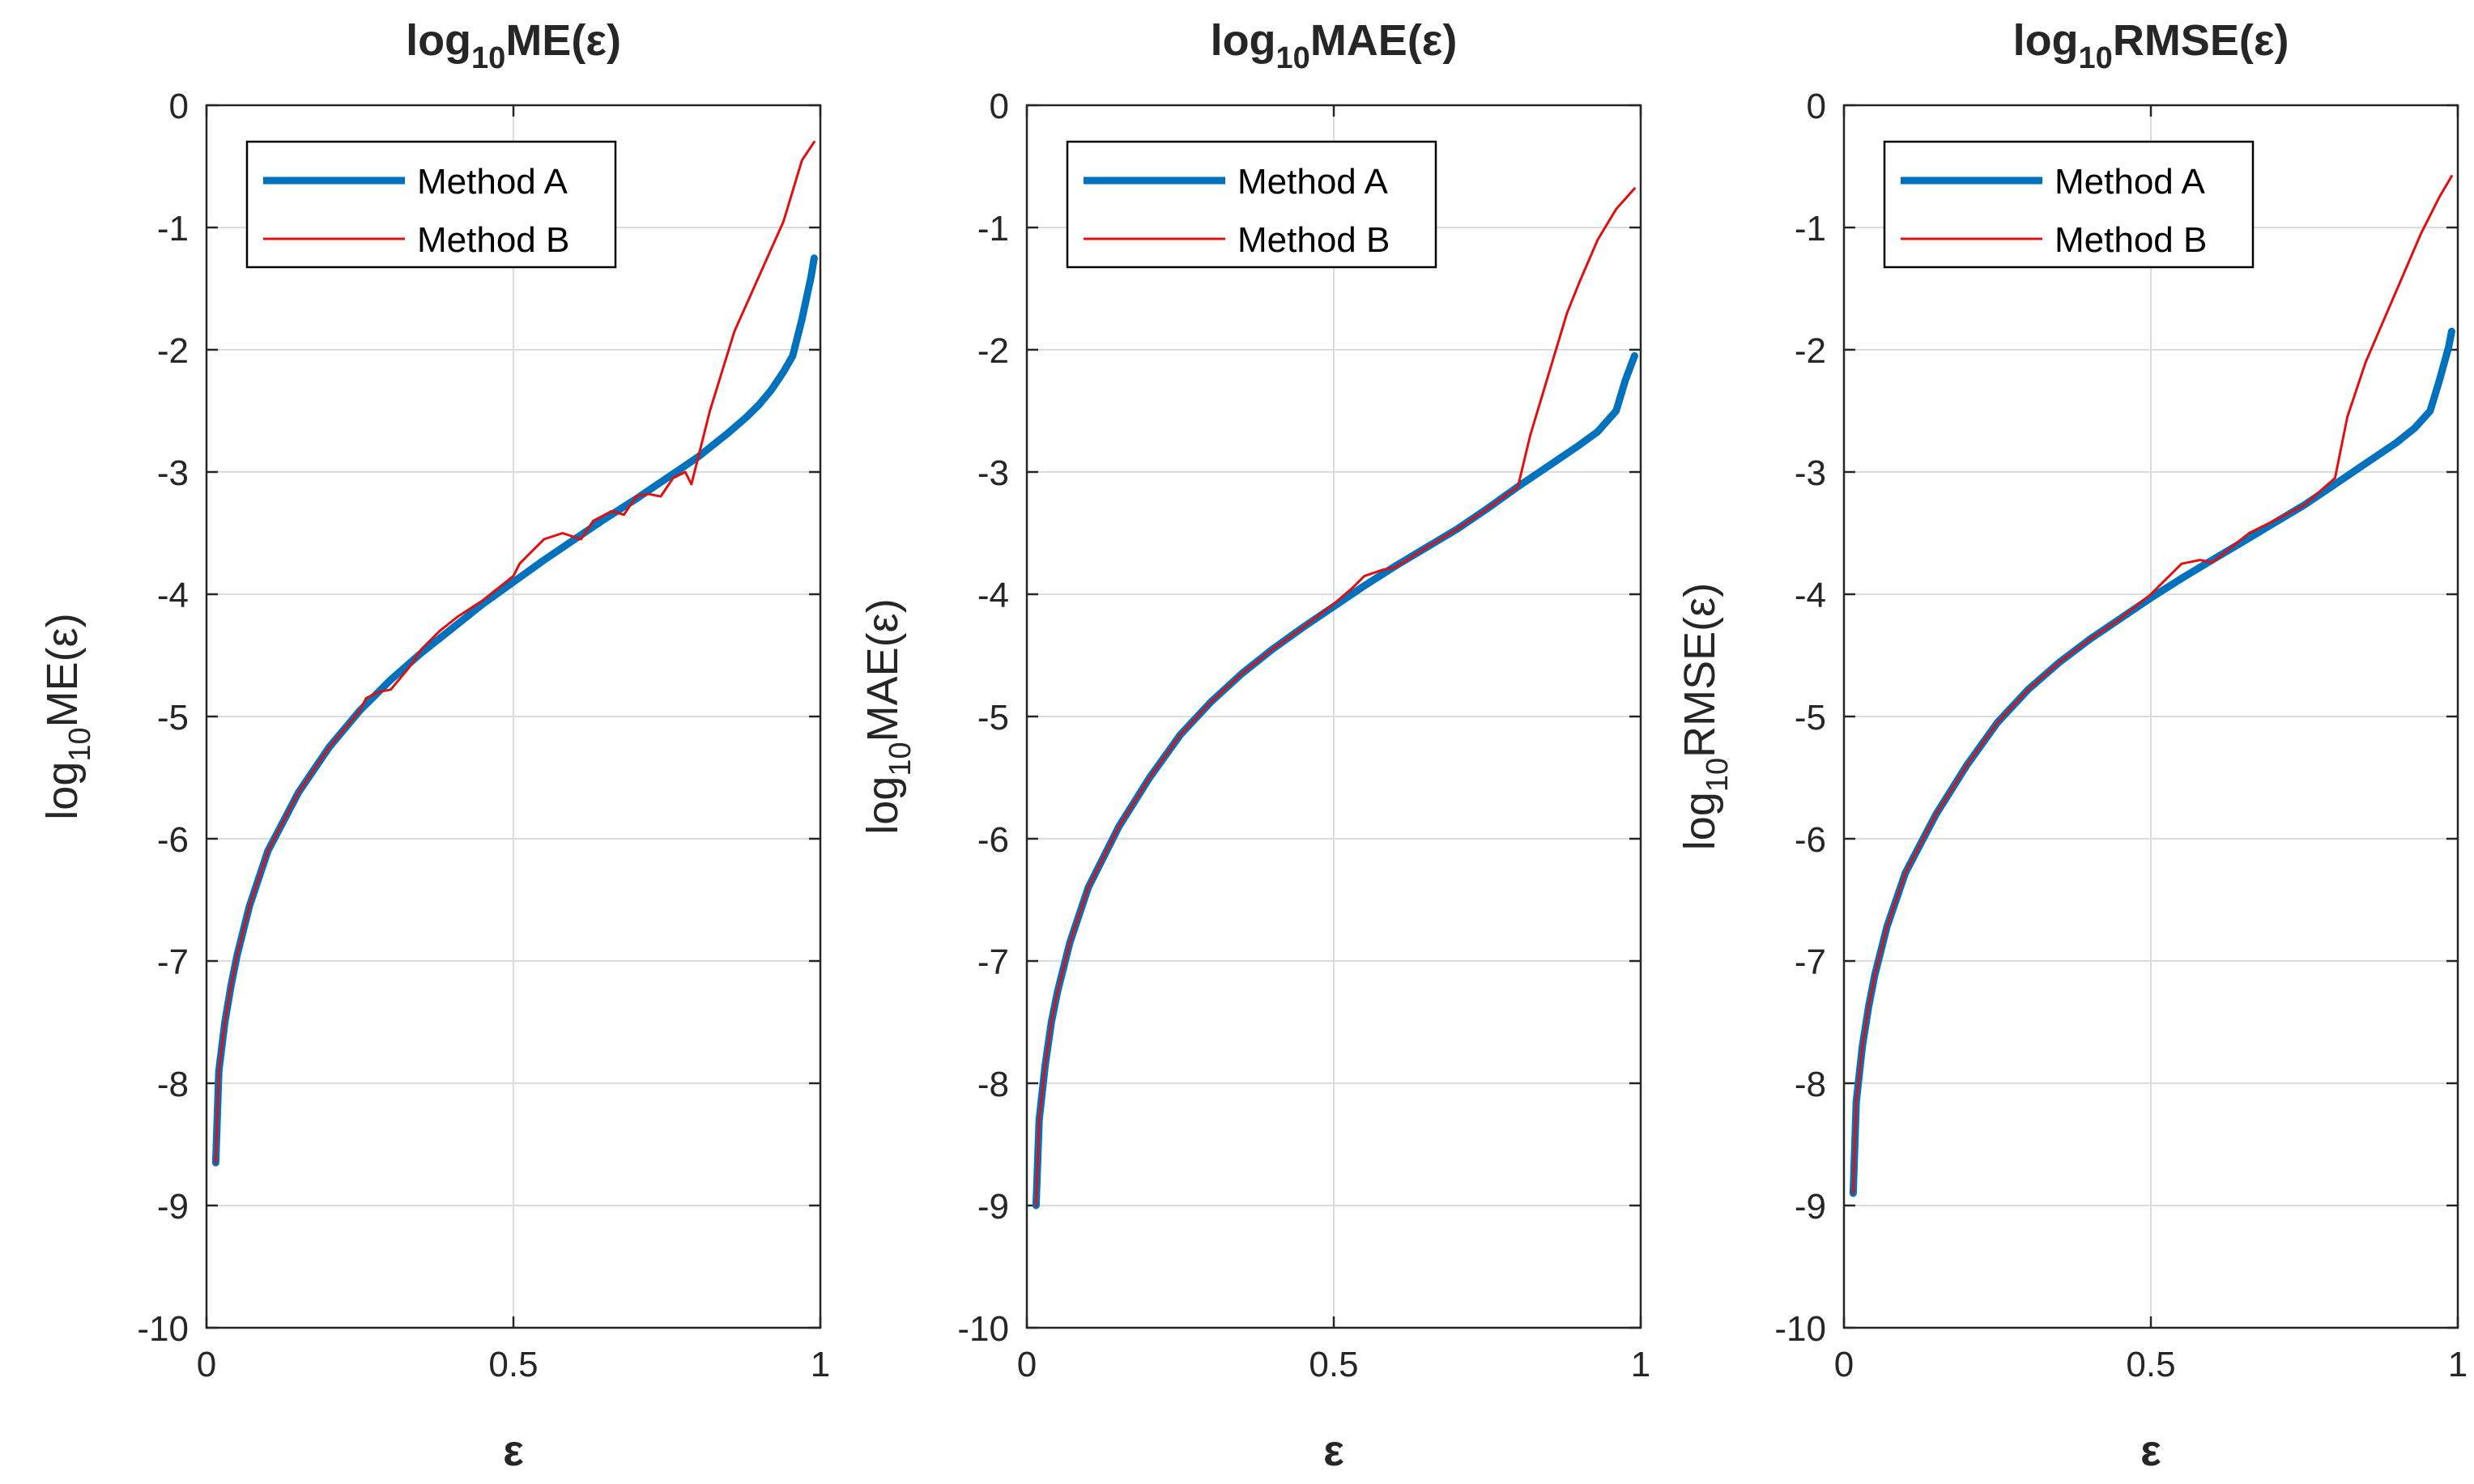  I want to click on ylabel-measure: ME(ε), so click(62, 670).